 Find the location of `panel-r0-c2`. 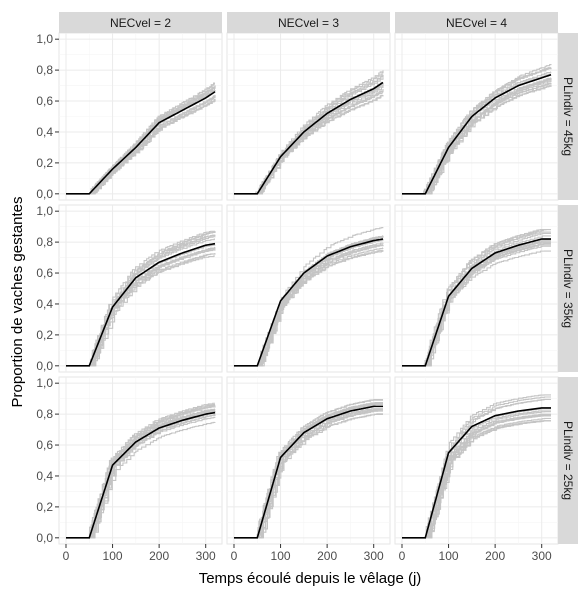

panel-r0-c2 is located at coordinates (476, 116).